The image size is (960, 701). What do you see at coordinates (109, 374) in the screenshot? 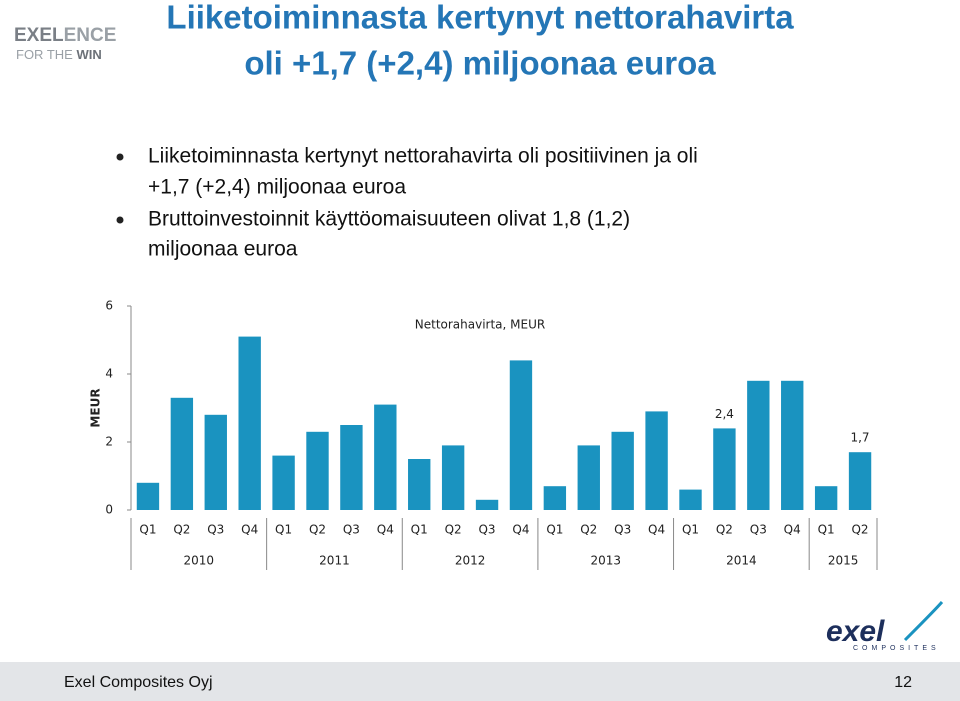
I see `y-tick-label: 4` at bounding box center [109, 374].